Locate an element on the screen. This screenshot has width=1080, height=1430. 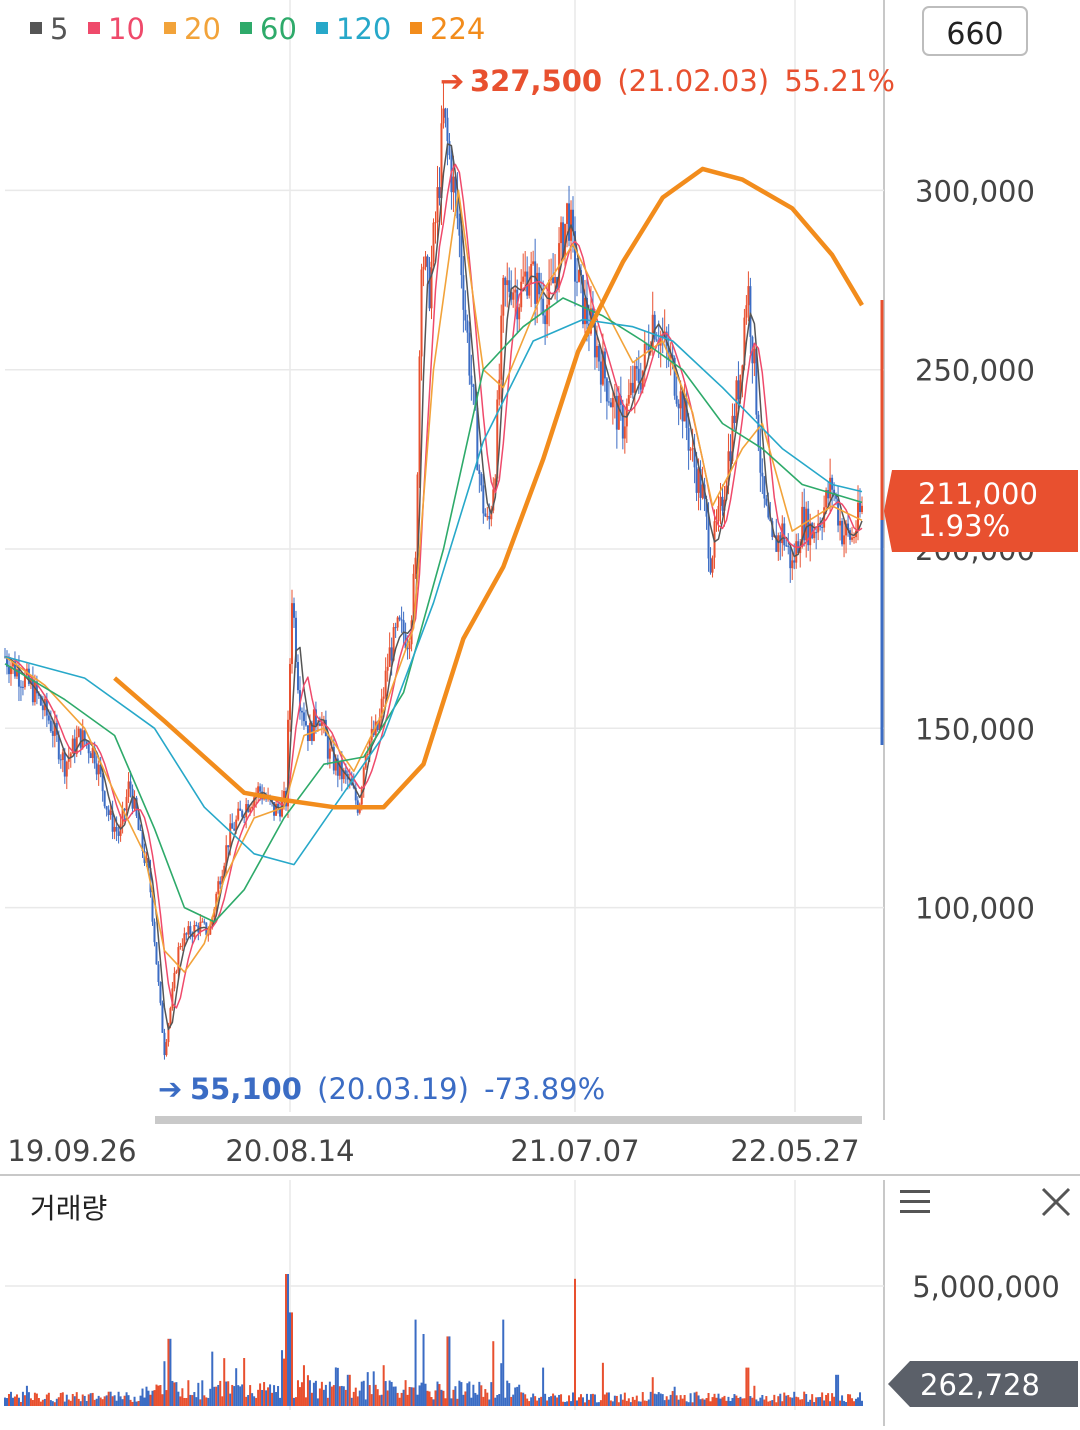
close-x-icon is located at coordinates (1056, 1202).